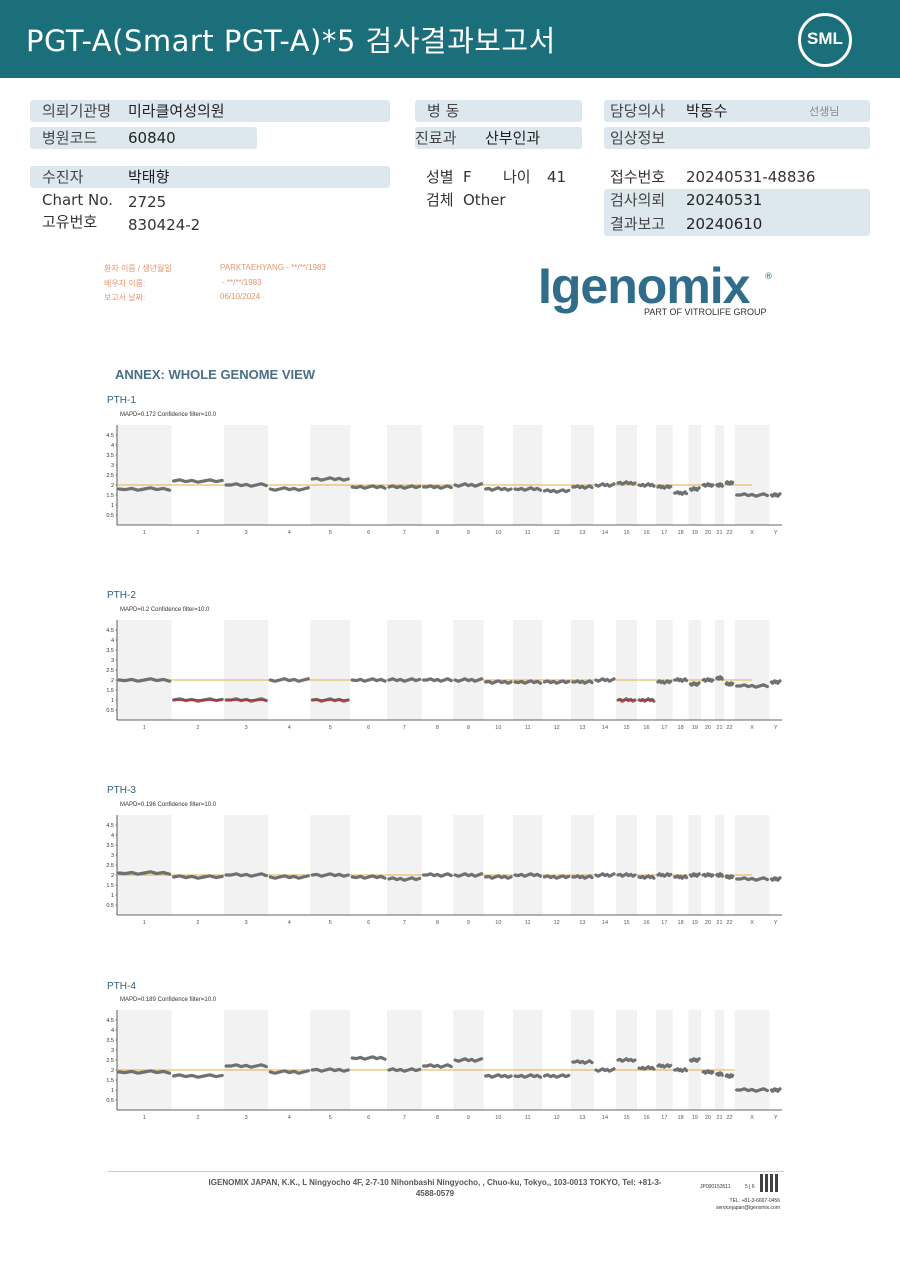  Describe the element at coordinates (121, 790) in the screenshot. I see `chart-3-name: PTH-3` at that location.